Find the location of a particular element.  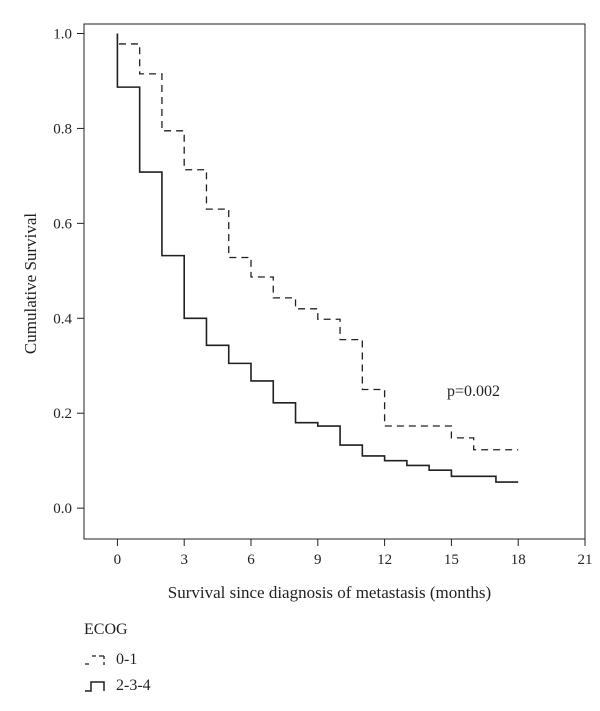

y-tick-label: 0.8 is located at coordinates (62, 129).